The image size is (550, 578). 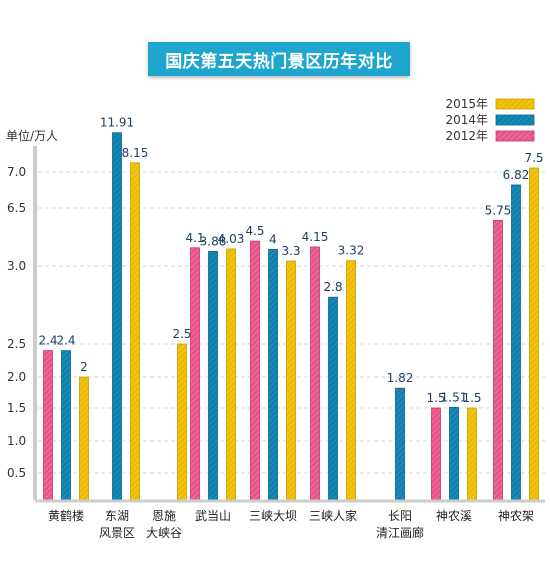 I want to click on data-label: 5.75, so click(x=498, y=210).